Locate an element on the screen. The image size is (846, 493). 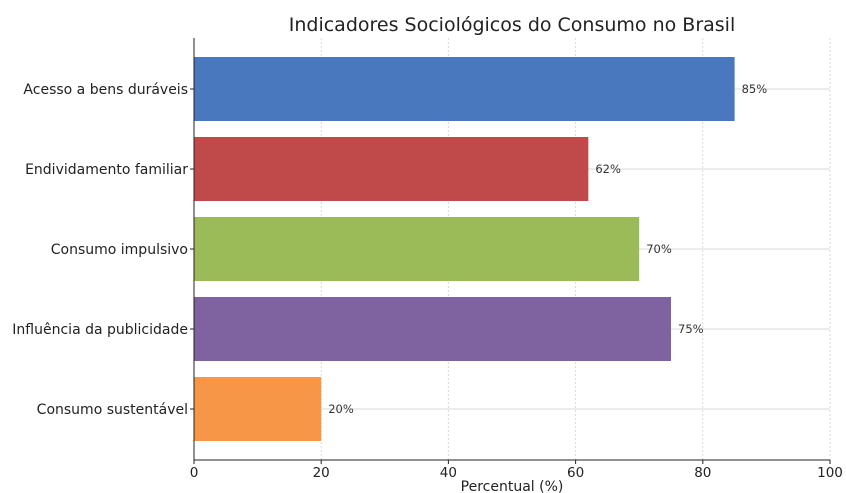
x-tick-label: 100 is located at coordinates (830, 473).